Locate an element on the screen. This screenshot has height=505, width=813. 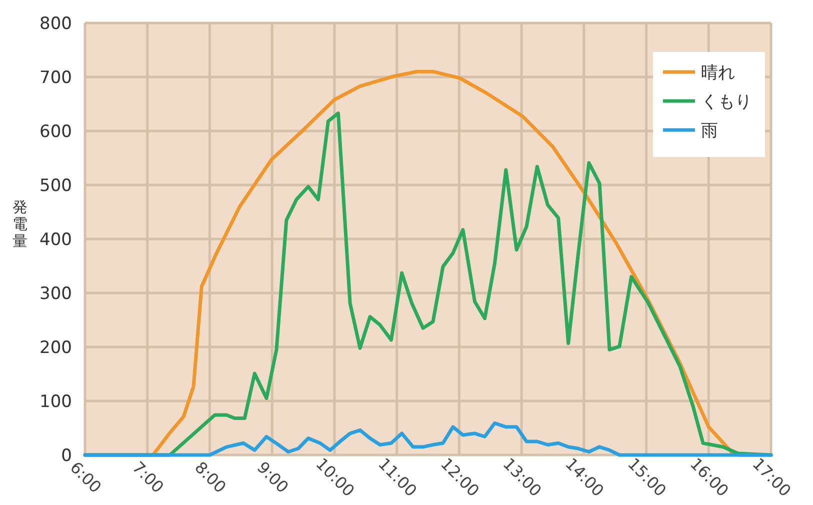
legend-label: 晴れ is located at coordinates (718, 73).